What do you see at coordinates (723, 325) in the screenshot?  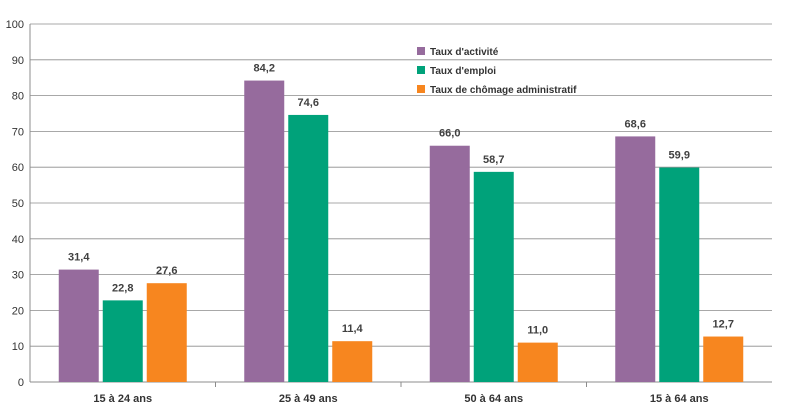 I see `data-label: 12,7` at bounding box center [723, 325].